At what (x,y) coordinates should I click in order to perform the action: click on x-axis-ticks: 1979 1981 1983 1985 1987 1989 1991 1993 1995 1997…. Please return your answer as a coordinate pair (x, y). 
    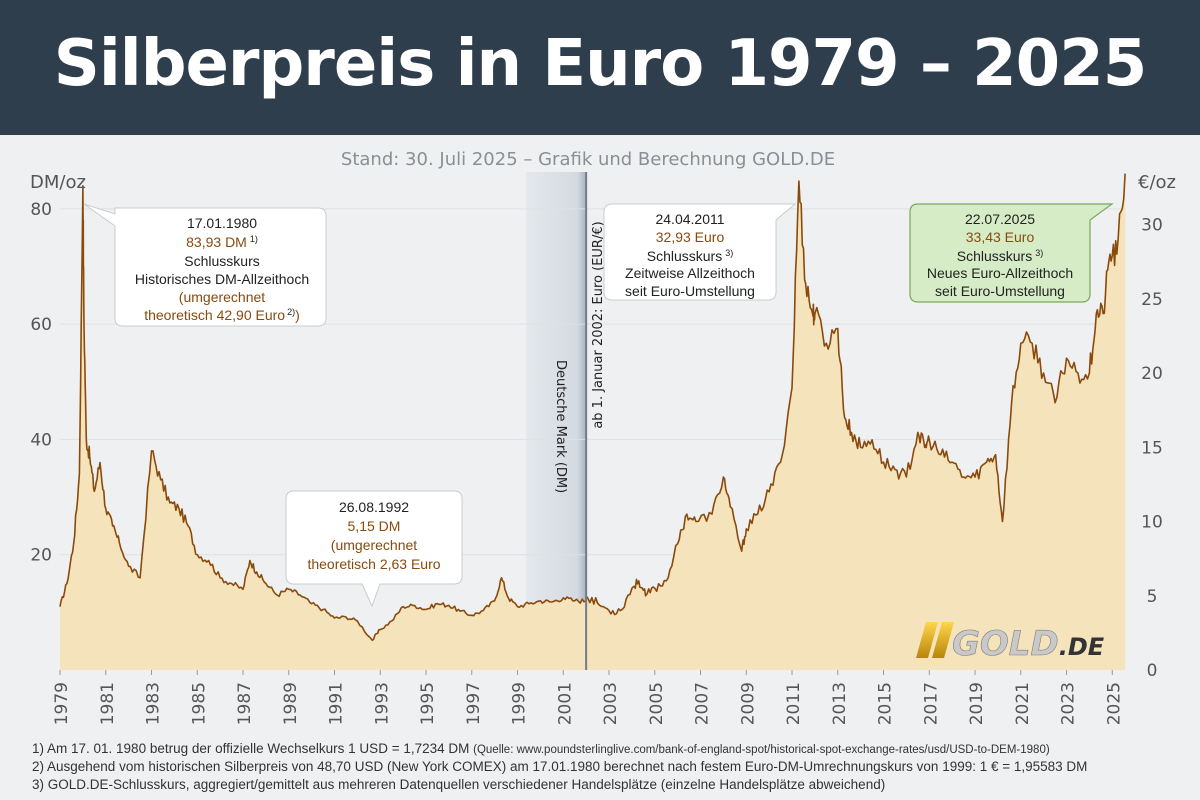
    Looking at the image, I should click on (588, 697).